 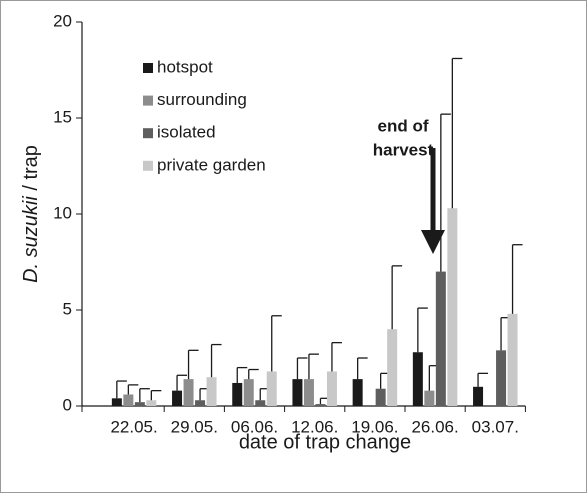 What do you see at coordinates (403, 125) in the screenshot?
I see `annotation: end of` at bounding box center [403, 125].